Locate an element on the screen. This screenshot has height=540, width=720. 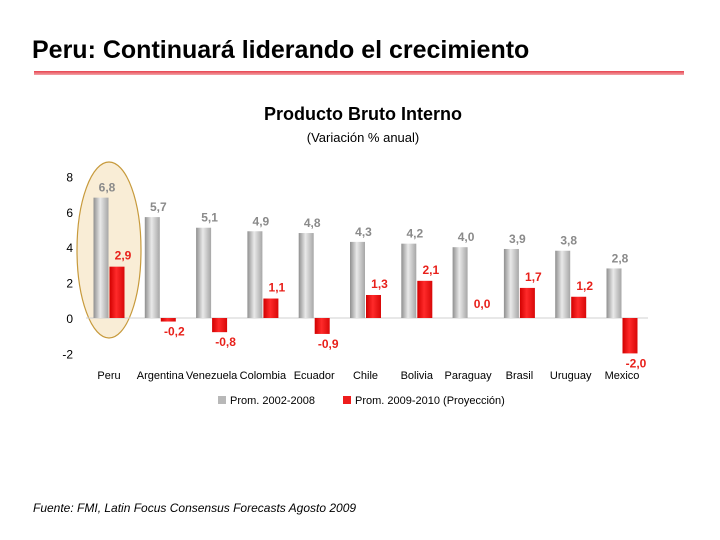
data-label-avg-2009-2010: -0,2 is located at coordinates (174, 332).